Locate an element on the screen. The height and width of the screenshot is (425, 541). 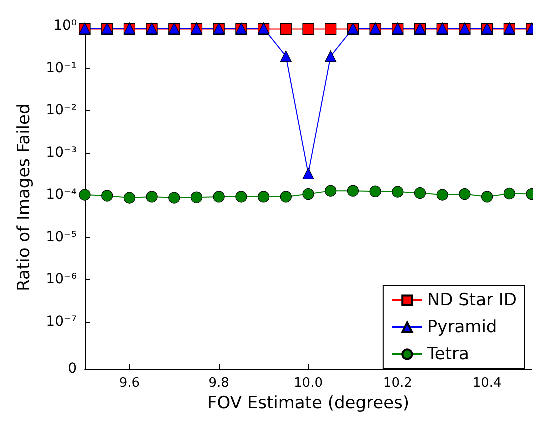
y-tick-label: 0 is located at coordinates (72, 369).